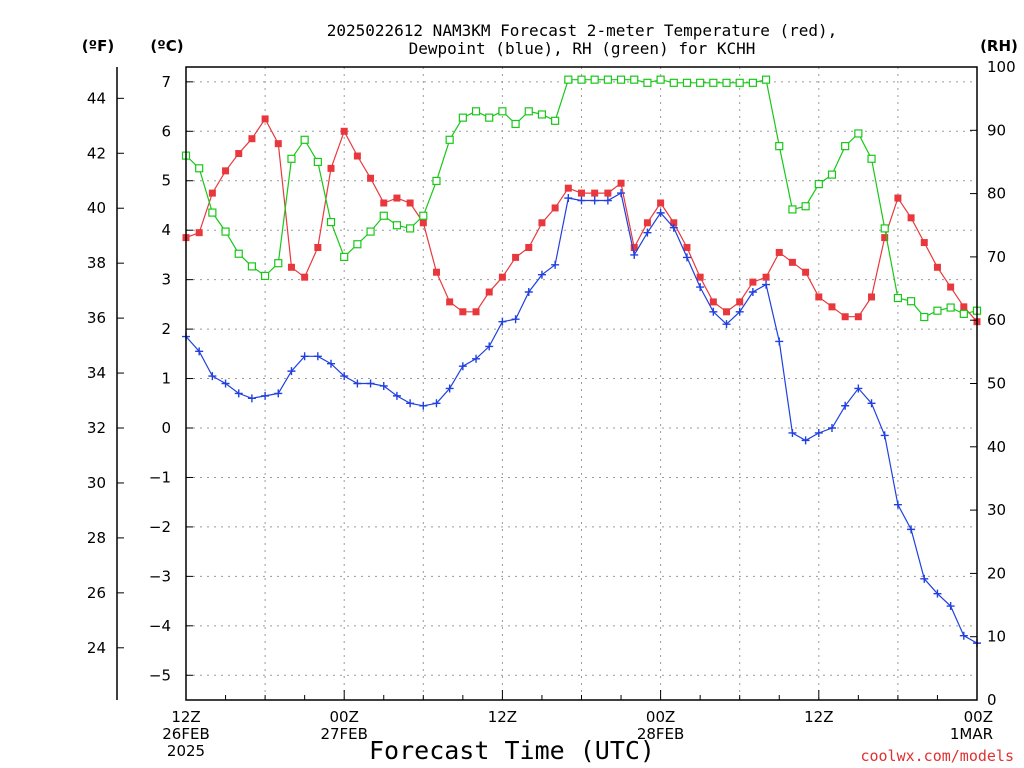  Describe the element at coordinates (96, 428) in the screenshot. I see `fahrenheit-tick-label: 32` at that location.